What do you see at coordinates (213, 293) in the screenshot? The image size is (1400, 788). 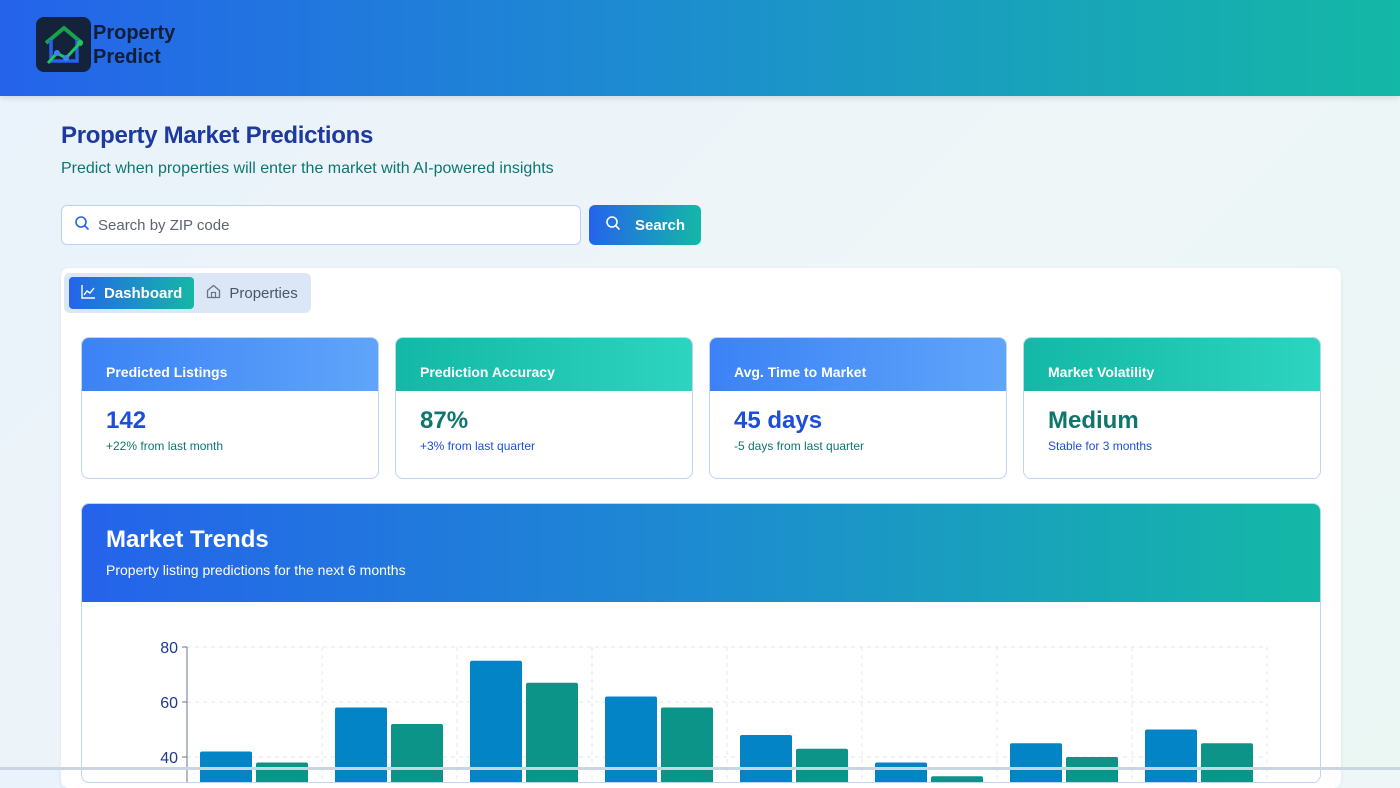 I see `home-icon` at bounding box center [213, 293].